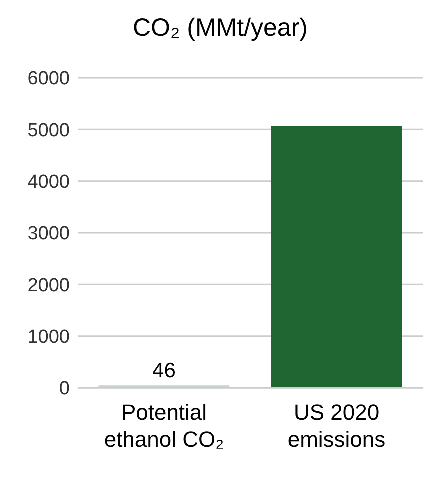 This screenshot has width=441, height=479. What do you see at coordinates (337, 426) in the screenshot?
I see `x-tick-label: US 2020 emissions` at bounding box center [337, 426].